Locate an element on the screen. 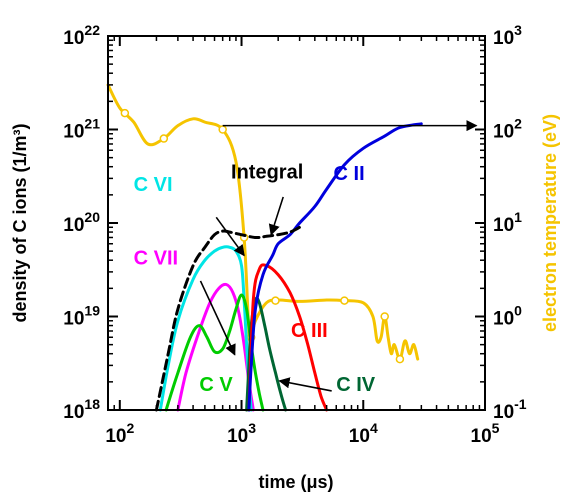 The image size is (569, 498). x-tick-label-1: 10³ is located at coordinates (241, 433).